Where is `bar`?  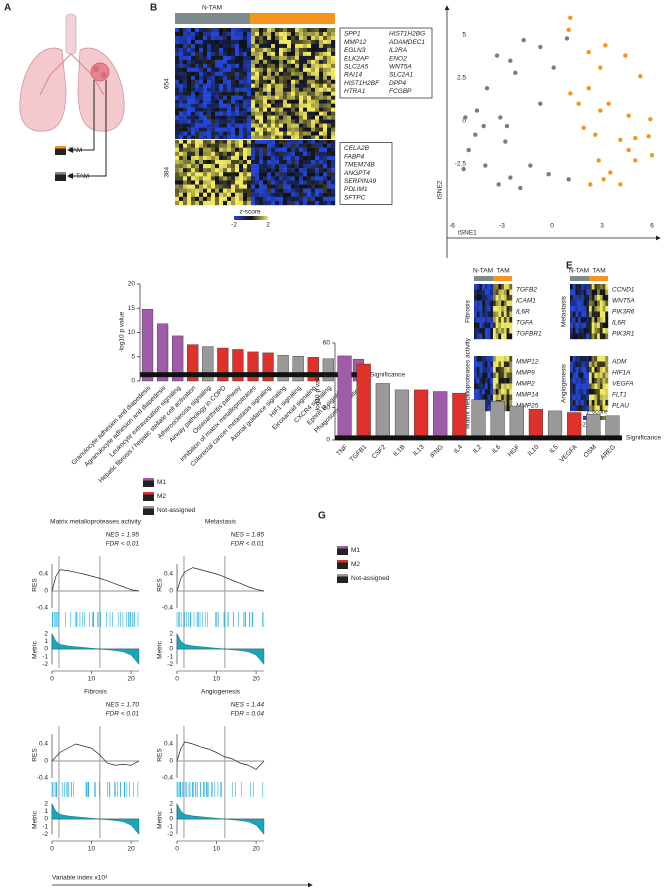
bar is located at coordinates (459, 416).